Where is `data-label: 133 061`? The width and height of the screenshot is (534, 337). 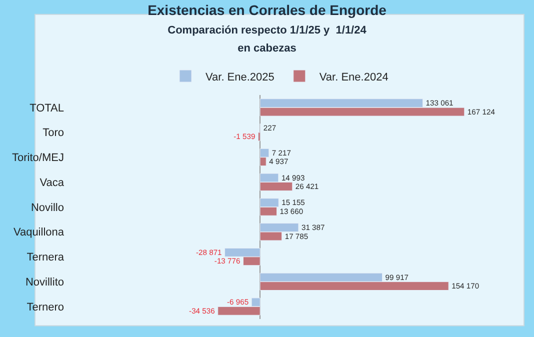
data-label: 133 061 is located at coordinates (440, 103).